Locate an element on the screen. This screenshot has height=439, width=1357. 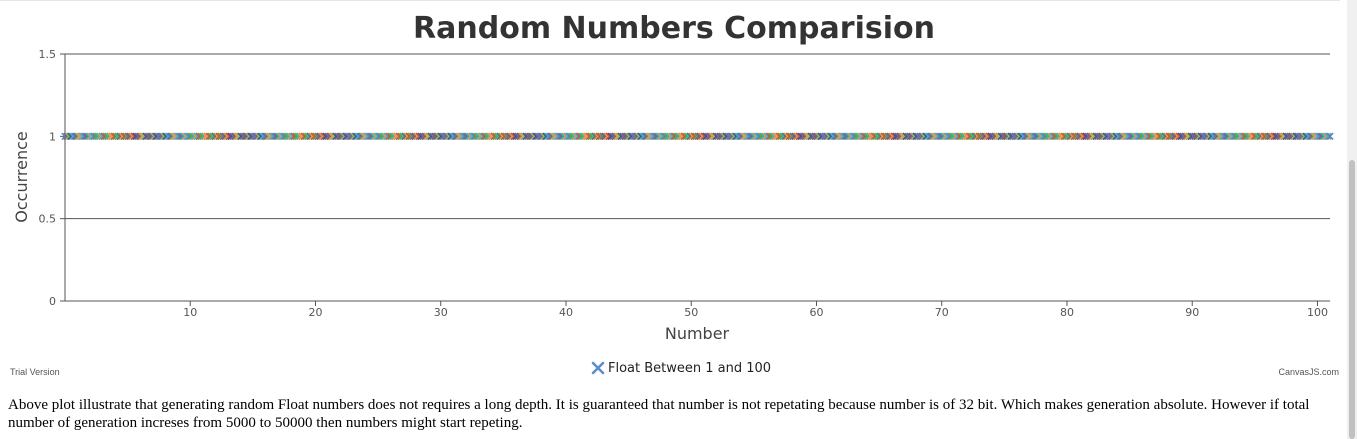
legend-label: Float Between 1 and 100 is located at coordinates (690, 368).